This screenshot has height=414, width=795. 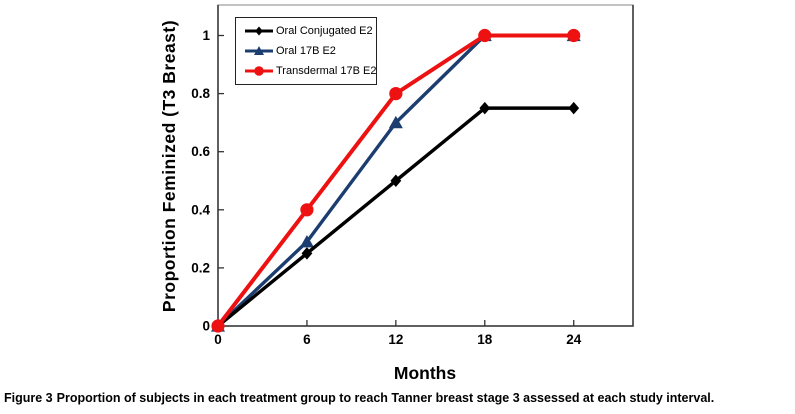 What do you see at coordinates (324, 31) in the screenshot?
I see `legend-label: Oral Conjugated E2` at bounding box center [324, 31].